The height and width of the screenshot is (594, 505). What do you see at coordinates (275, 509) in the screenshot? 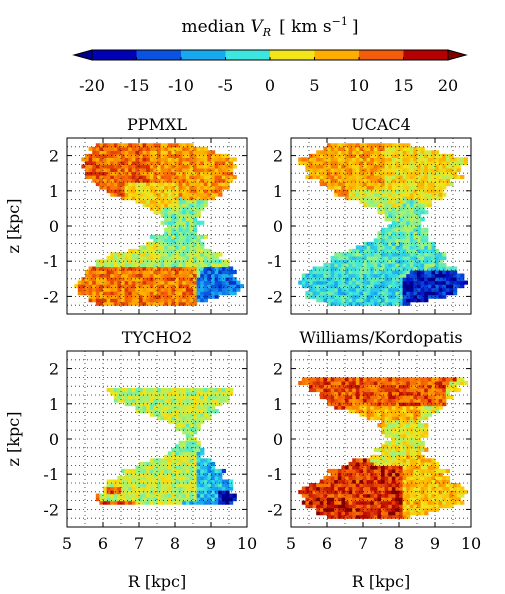
I see `y-tick-label: -2` at bounding box center [275, 509].